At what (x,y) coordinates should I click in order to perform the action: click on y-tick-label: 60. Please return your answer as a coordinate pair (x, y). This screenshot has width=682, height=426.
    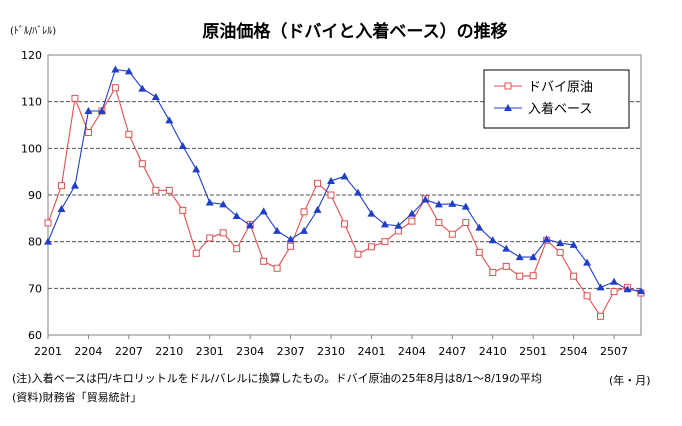
    Looking at the image, I should click on (35, 335).